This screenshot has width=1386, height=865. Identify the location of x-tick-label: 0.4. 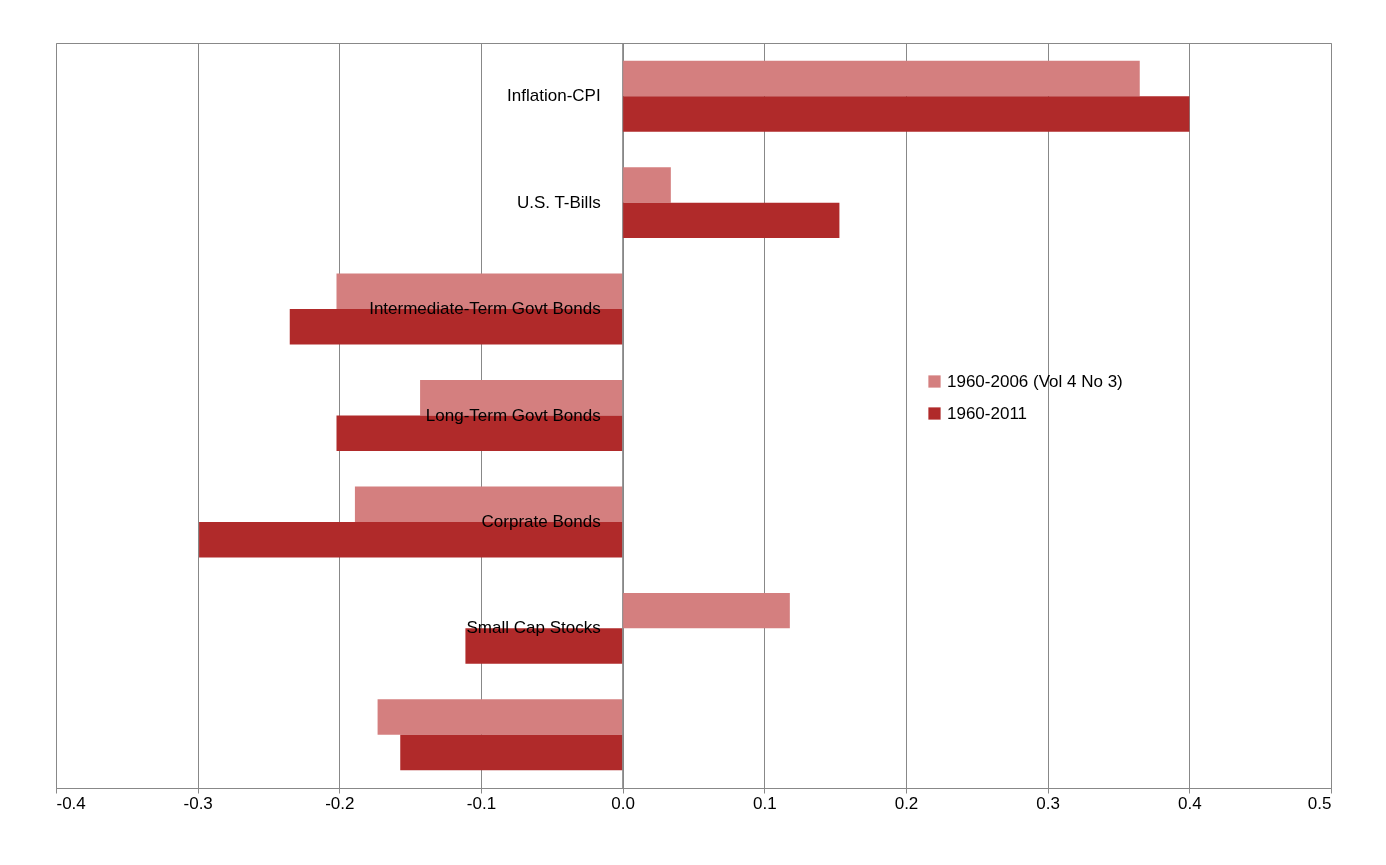
(1190, 803).